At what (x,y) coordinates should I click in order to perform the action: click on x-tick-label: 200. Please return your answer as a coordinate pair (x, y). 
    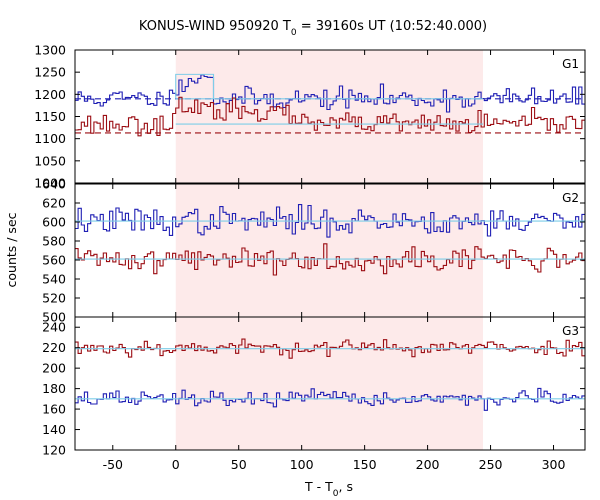
    Looking at the image, I should click on (428, 464).